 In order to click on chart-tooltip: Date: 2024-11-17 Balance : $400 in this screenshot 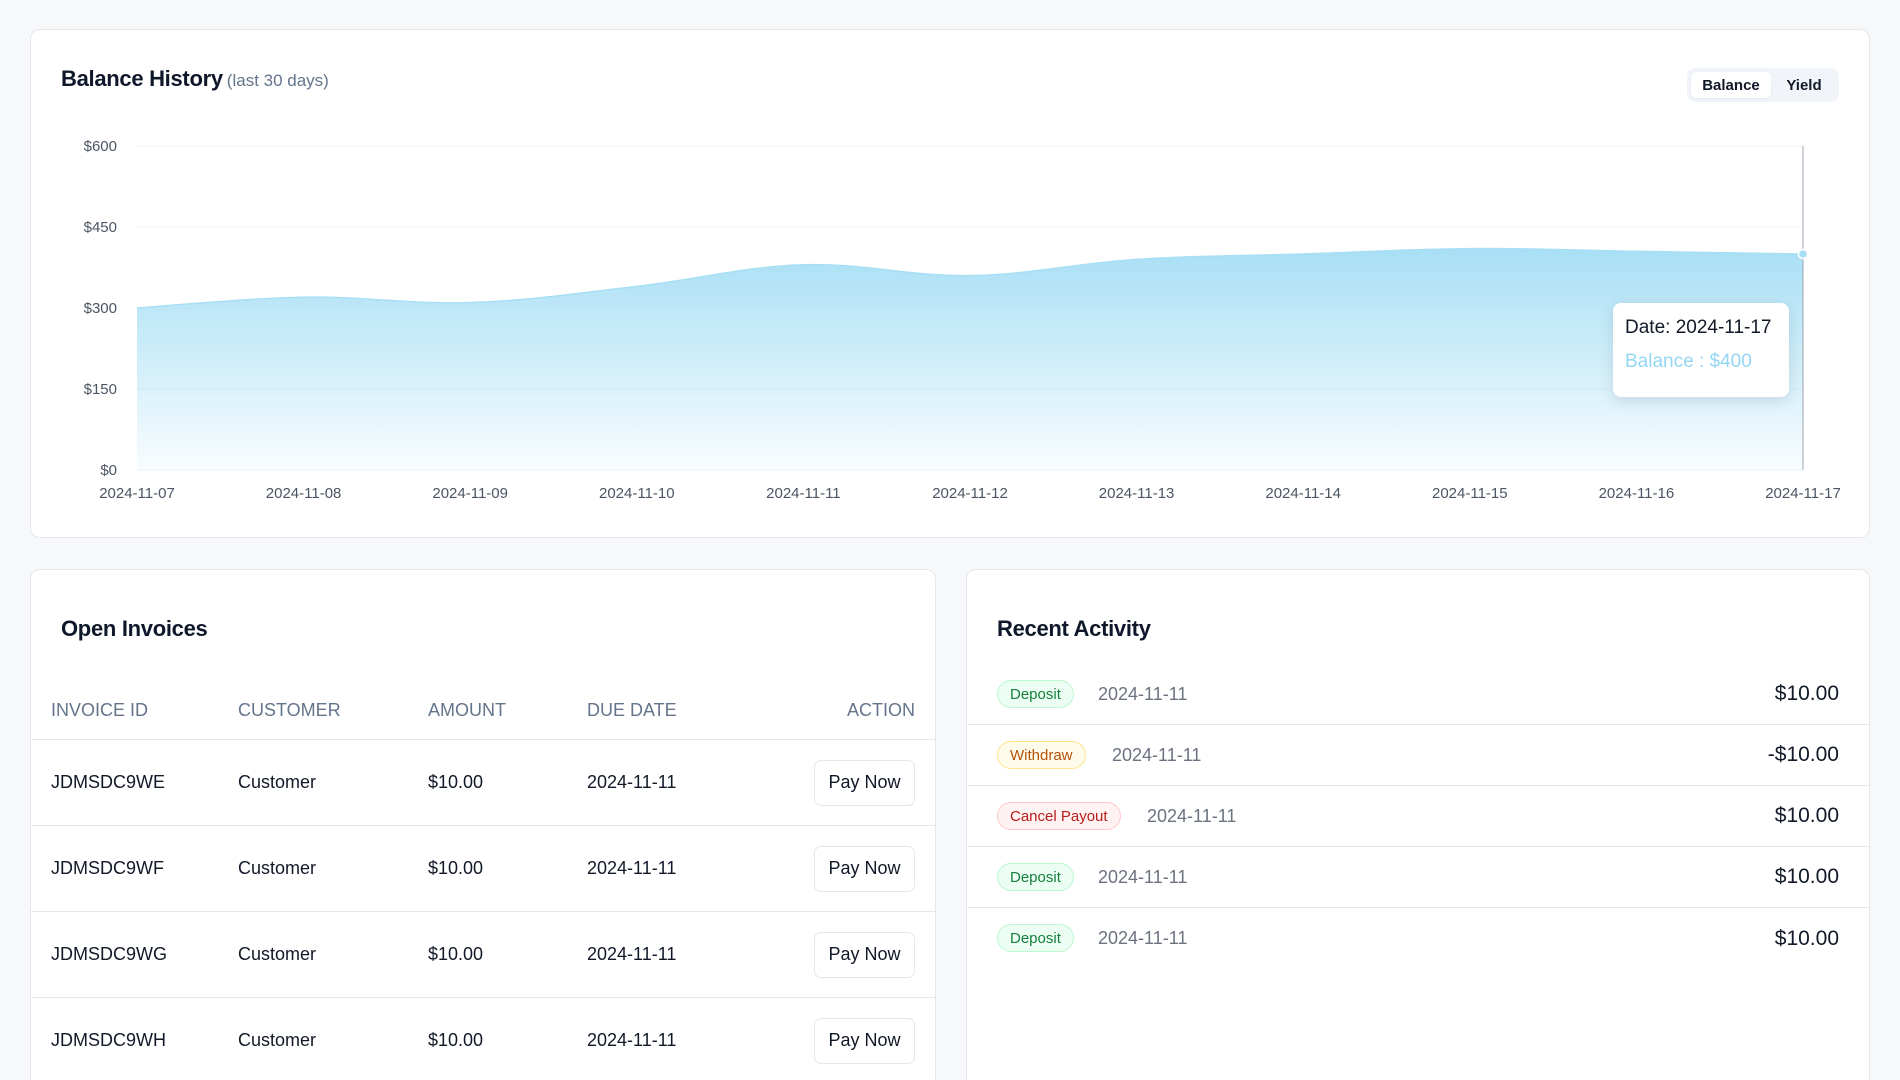, I will do `click(1701, 350)`.